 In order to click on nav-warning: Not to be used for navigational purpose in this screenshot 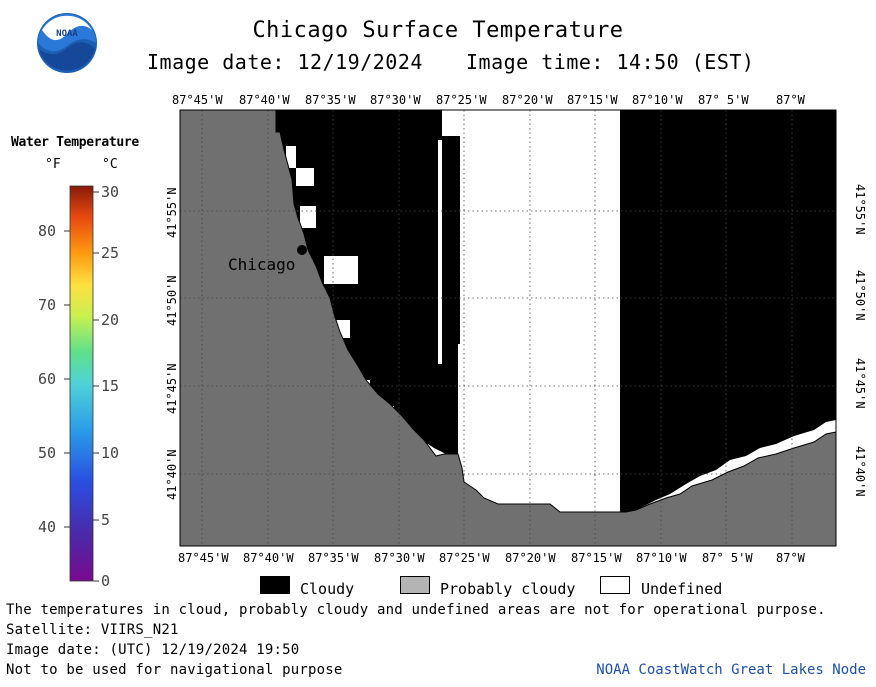, I will do `click(174, 670)`.